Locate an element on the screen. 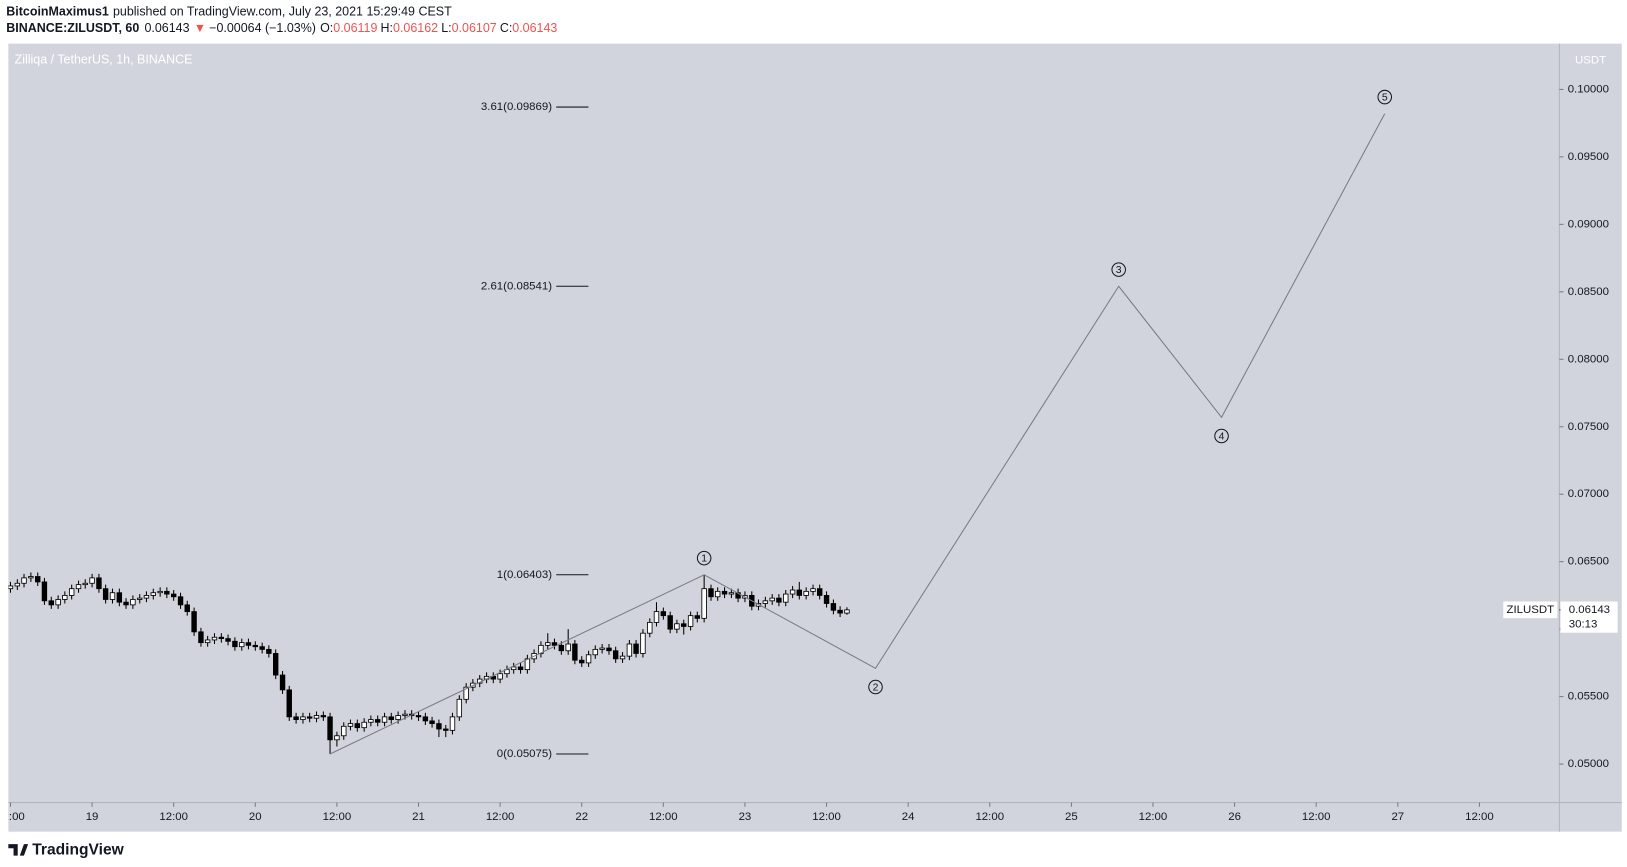 The image size is (1627, 867). price-tag is located at coordinates (1589, 617).